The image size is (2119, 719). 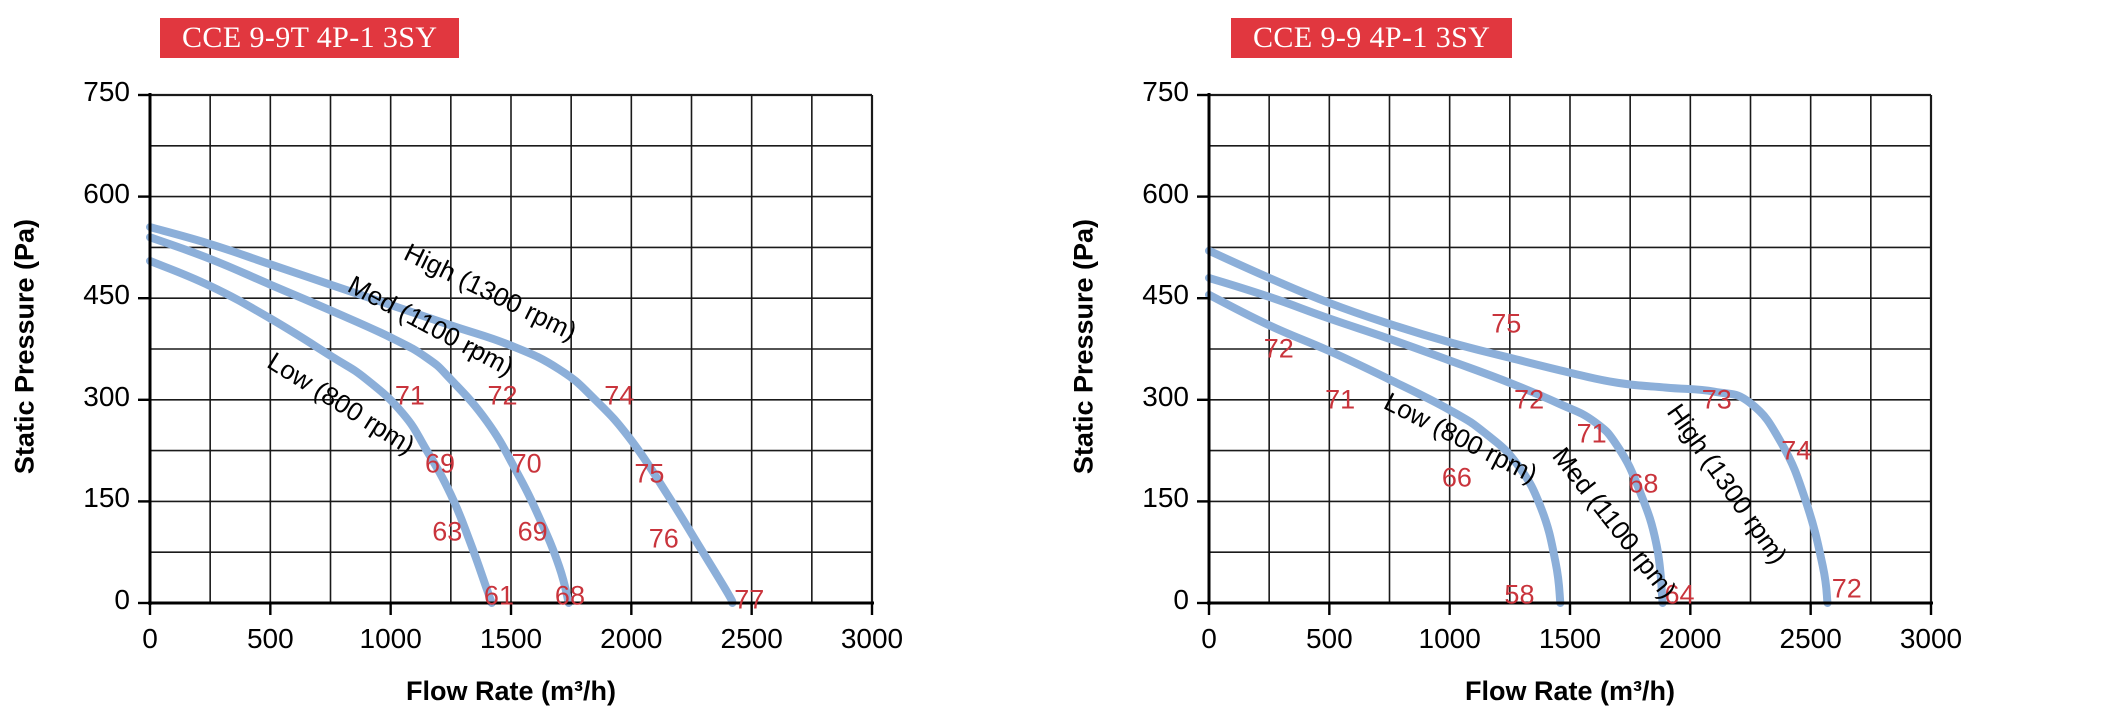 I want to click on x-axis-label-right: Flow Rate (m³/h), so click(x=1570, y=691).